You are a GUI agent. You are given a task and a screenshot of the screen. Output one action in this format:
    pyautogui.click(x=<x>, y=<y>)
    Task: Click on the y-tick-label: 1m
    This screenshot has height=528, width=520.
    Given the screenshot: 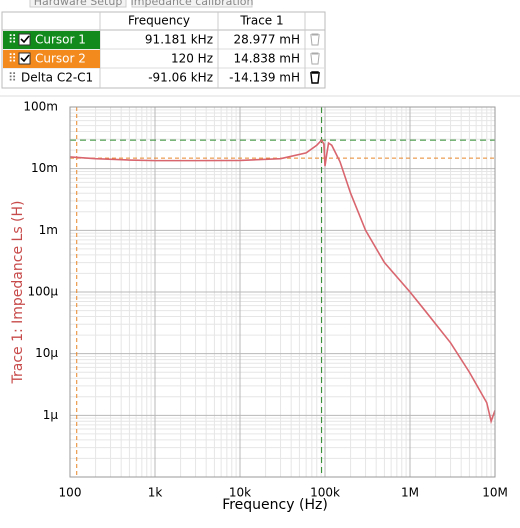 What is the action you would take?
    pyautogui.click(x=48, y=230)
    